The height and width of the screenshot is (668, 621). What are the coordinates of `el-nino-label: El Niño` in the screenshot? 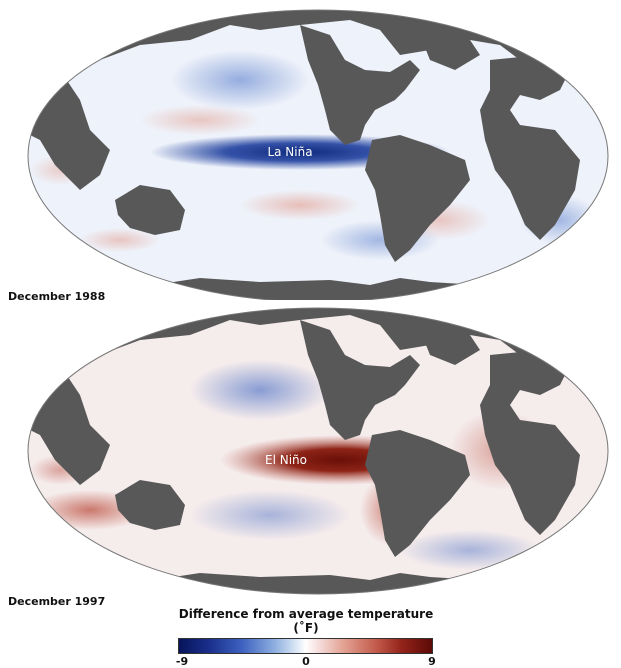 It's located at (286, 460).